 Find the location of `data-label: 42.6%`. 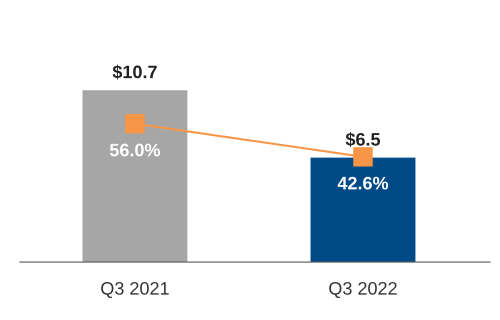

data-label: 42.6% is located at coordinates (363, 183).